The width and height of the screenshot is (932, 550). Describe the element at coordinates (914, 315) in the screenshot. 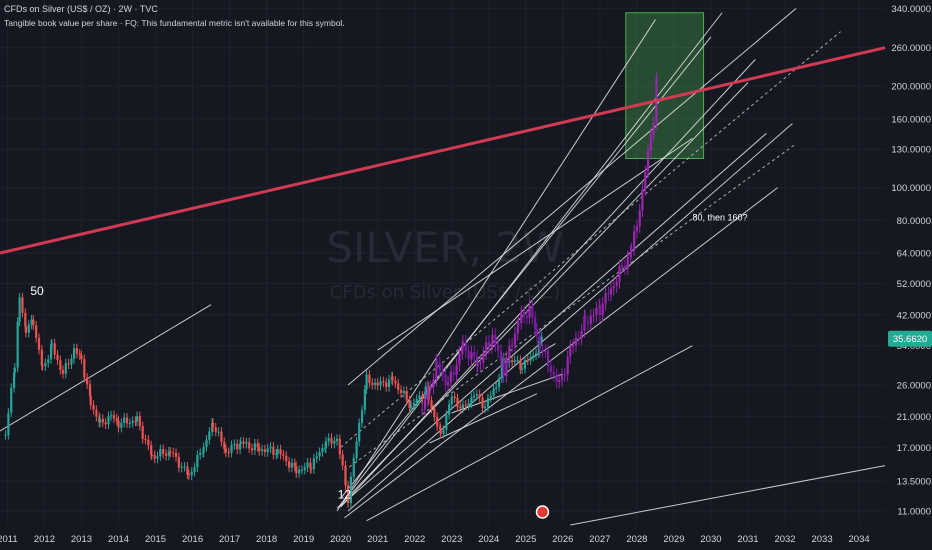

I see `y-tick-label: 42.0000` at that location.